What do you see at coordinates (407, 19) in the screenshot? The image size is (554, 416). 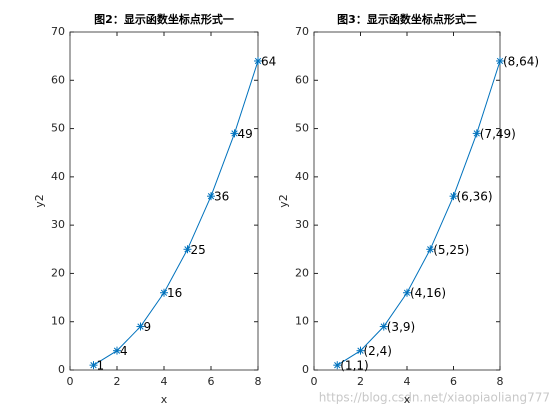 I see `chart-title: 图3：显示函数坐标点形式二` at bounding box center [407, 19].